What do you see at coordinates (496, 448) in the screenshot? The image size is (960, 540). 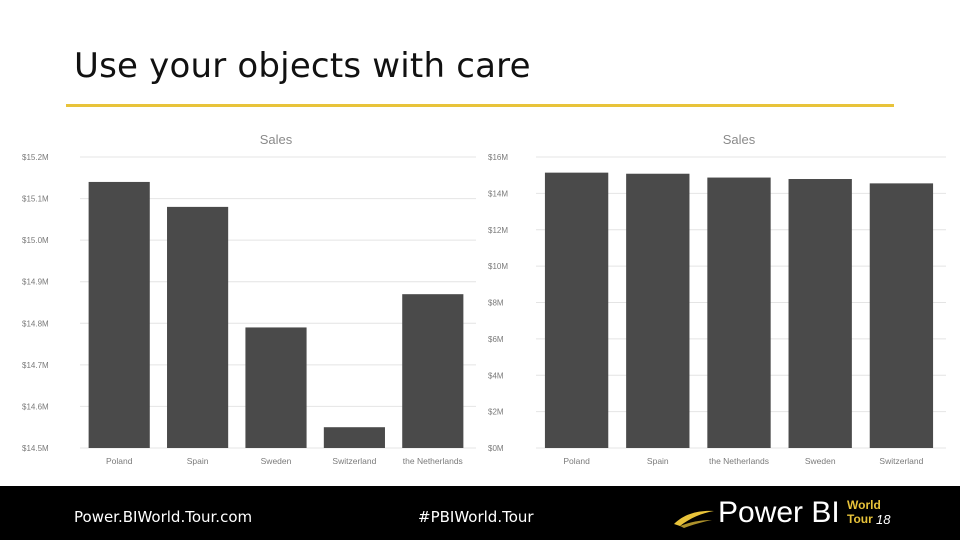 I see `full-chart-y-tick-label: $0M` at bounding box center [496, 448].